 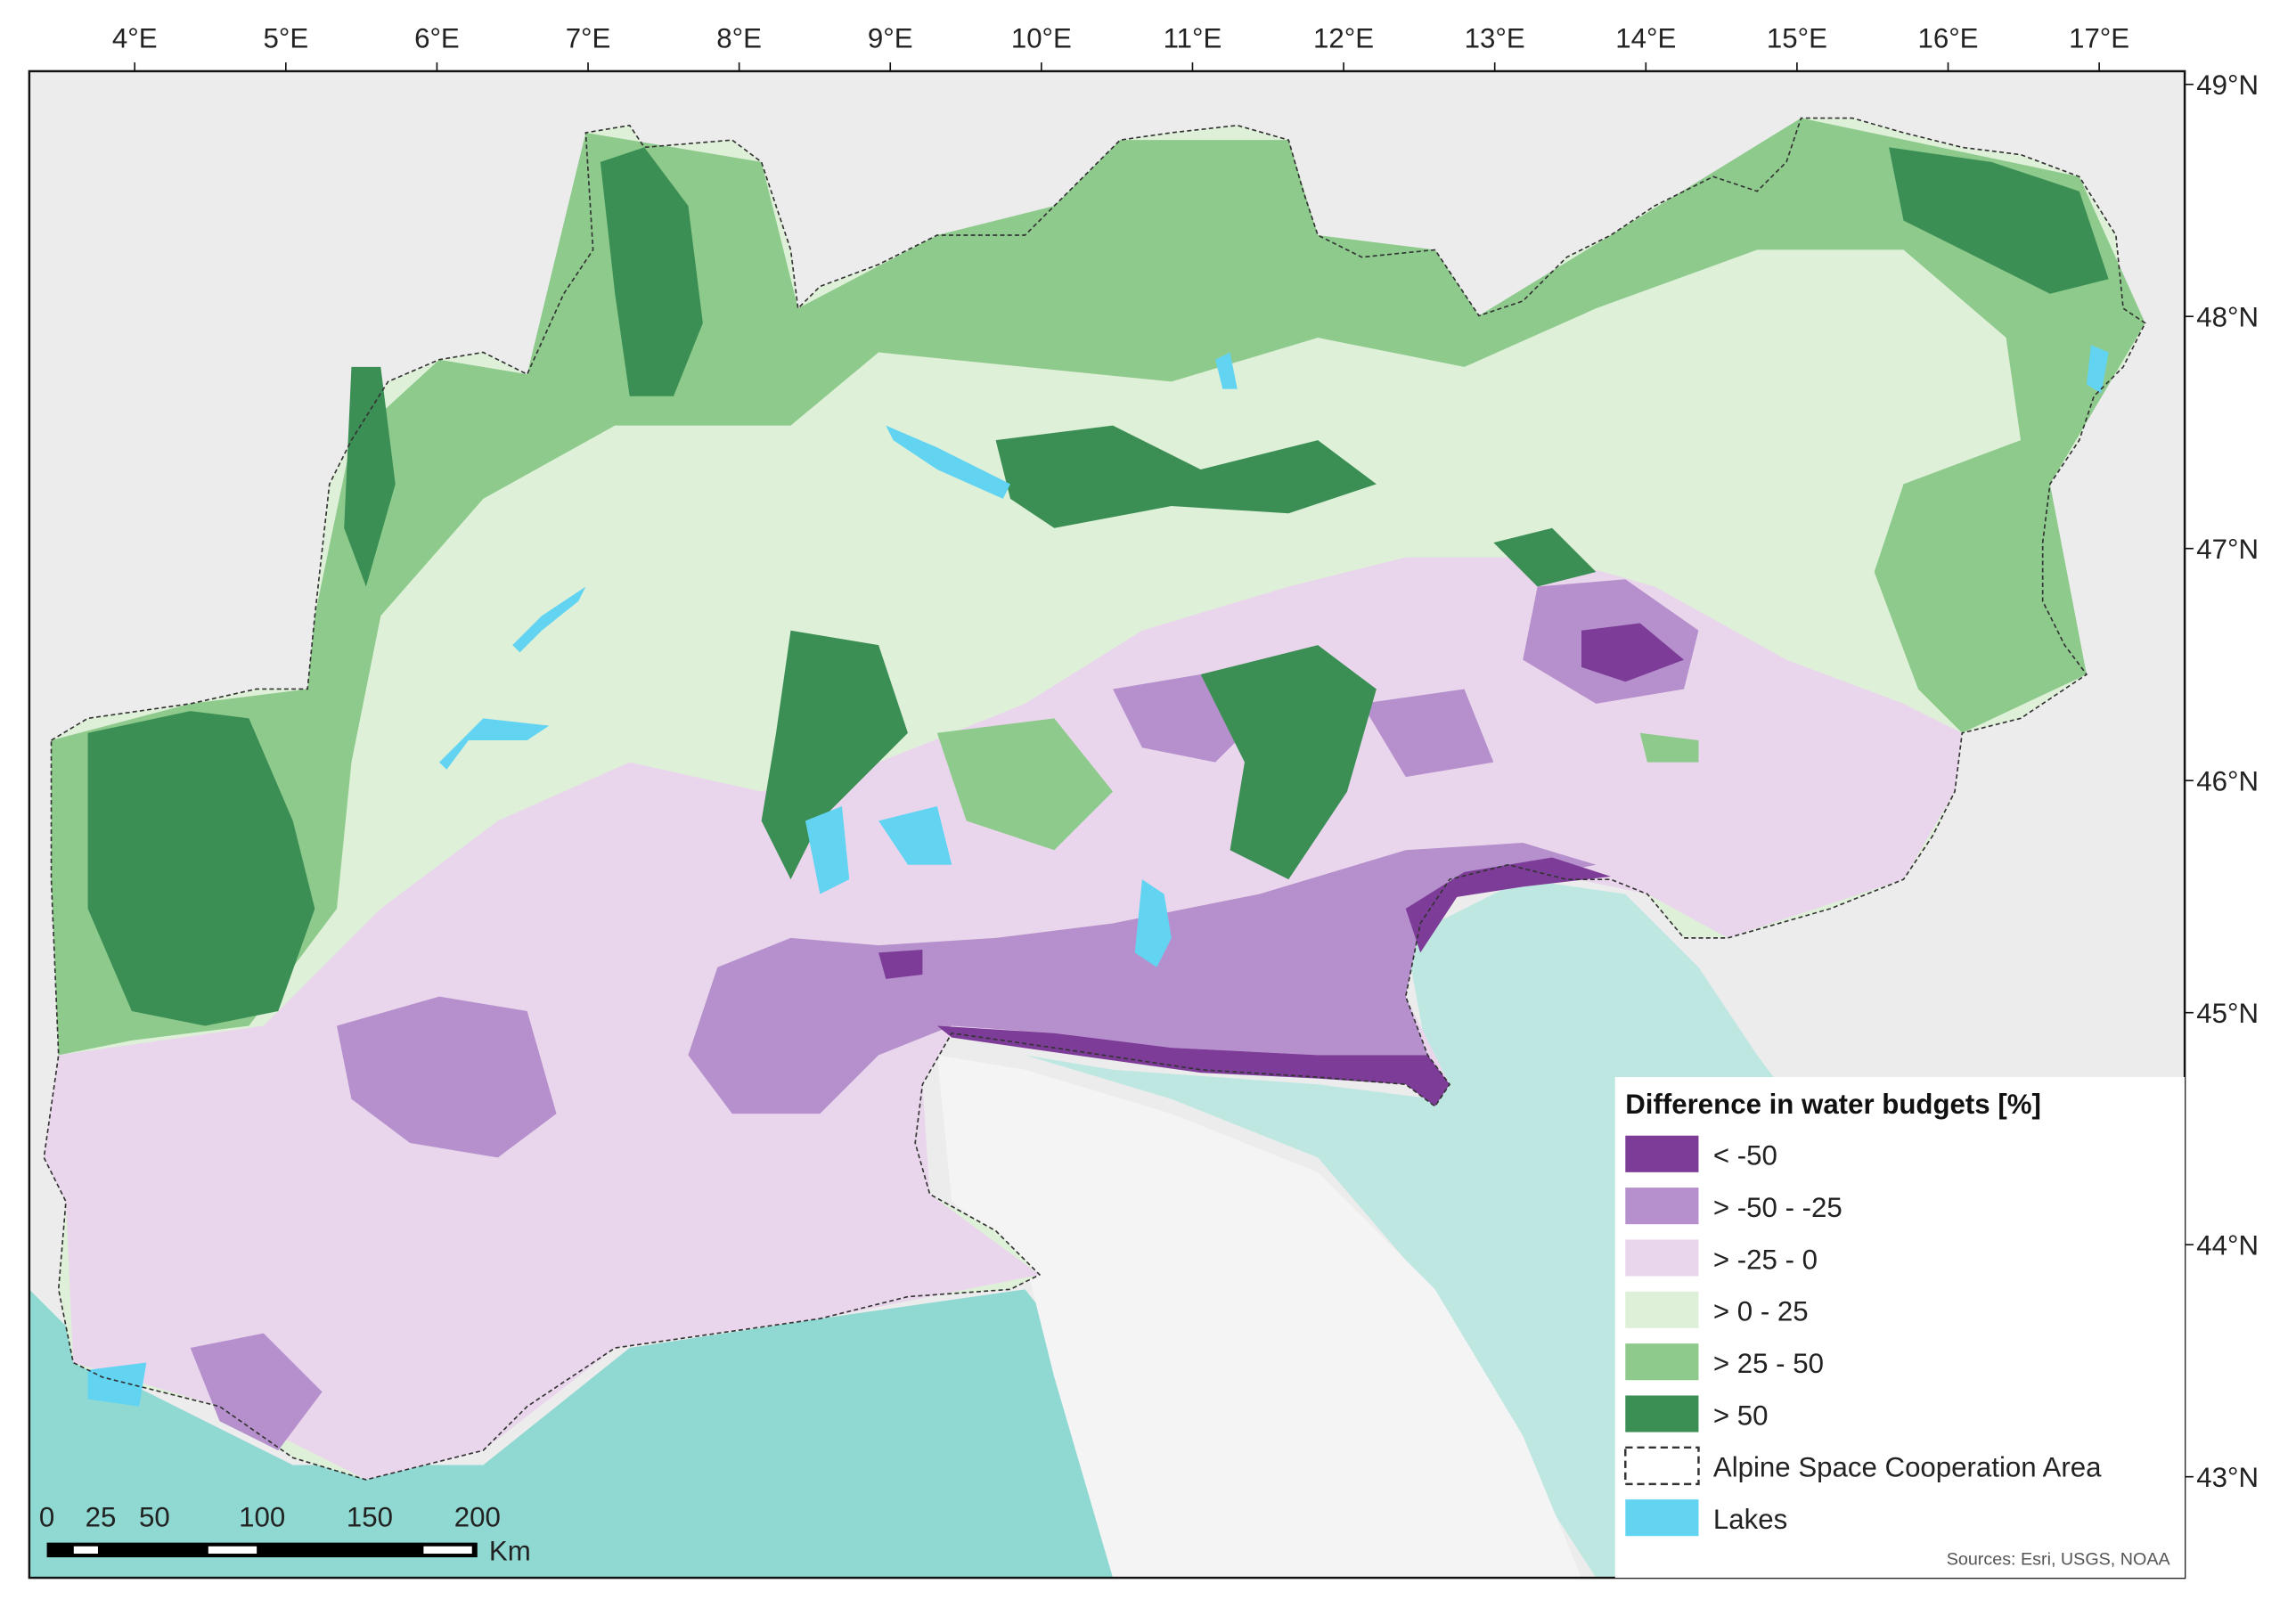 What do you see at coordinates (477, 1517) in the screenshot?
I see `scale-label: 200` at bounding box center [477, 1517].